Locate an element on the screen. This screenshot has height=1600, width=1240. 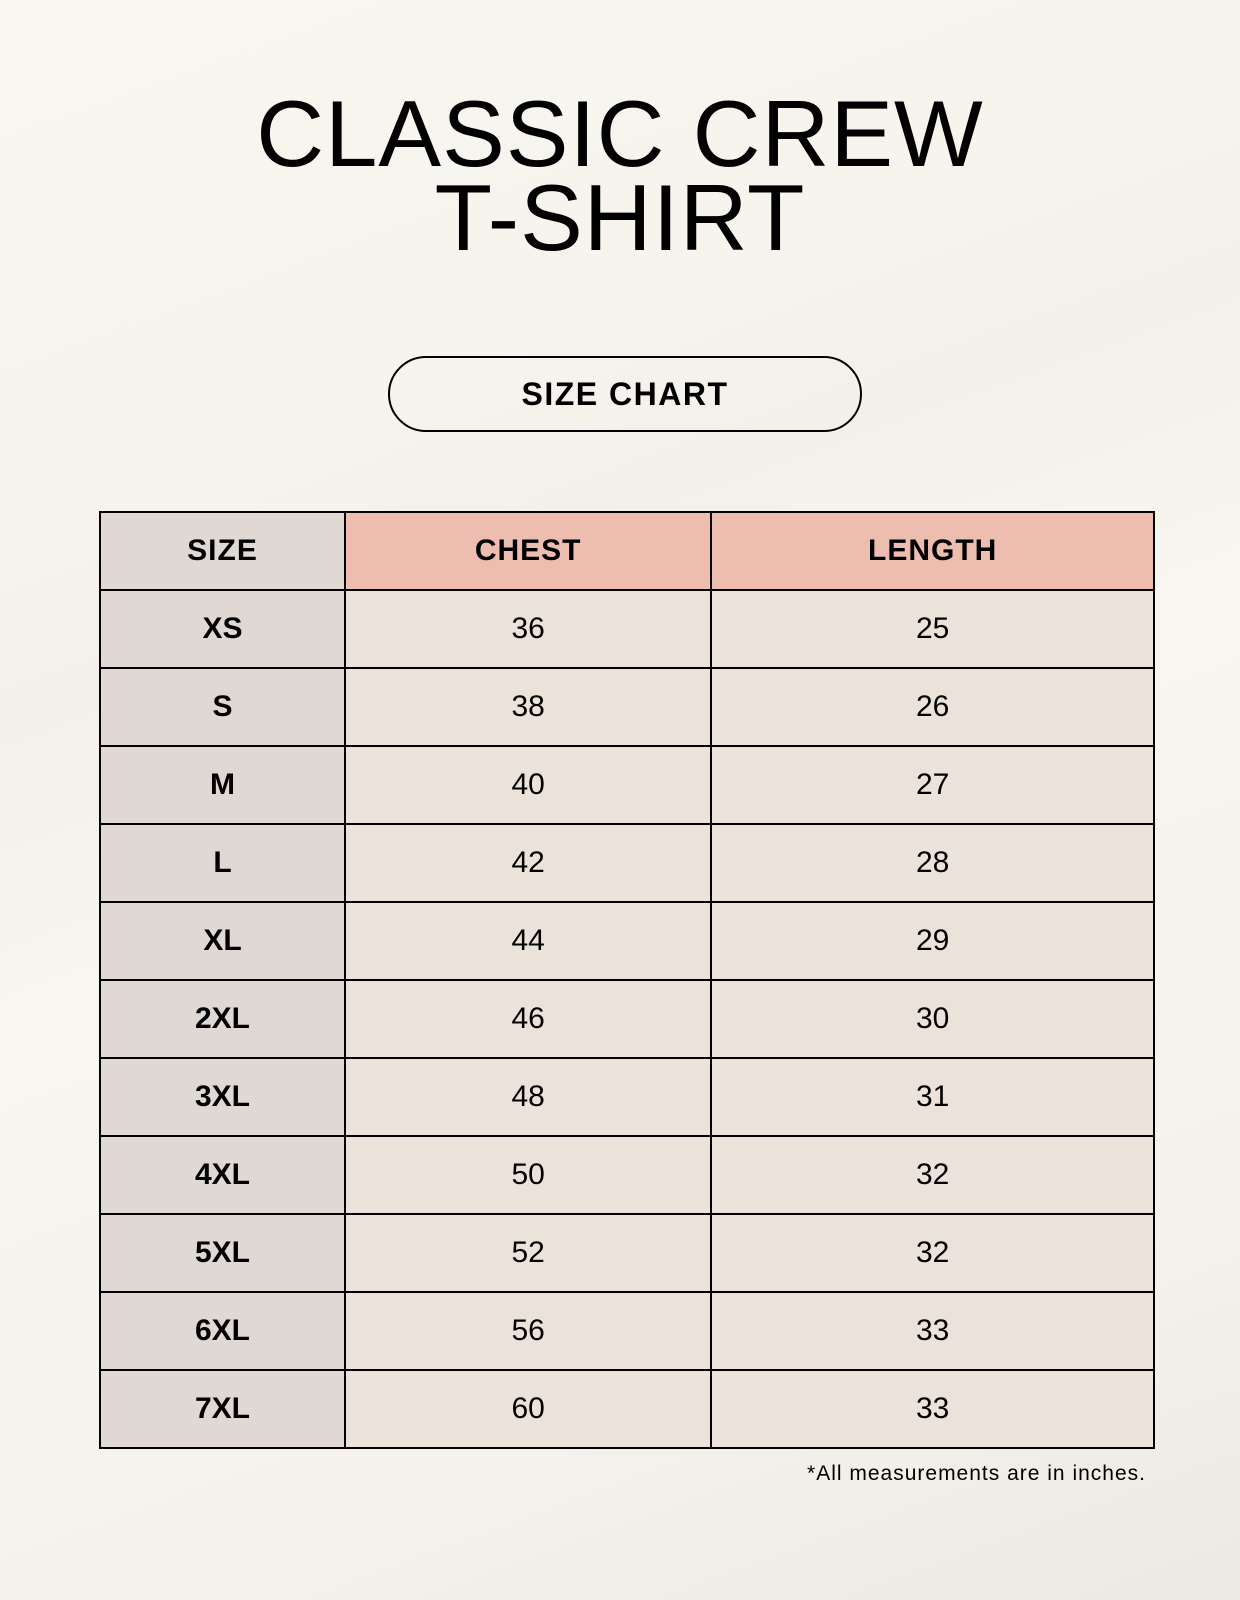
chest-cell: 52 is located at coordinates (528, 1253).